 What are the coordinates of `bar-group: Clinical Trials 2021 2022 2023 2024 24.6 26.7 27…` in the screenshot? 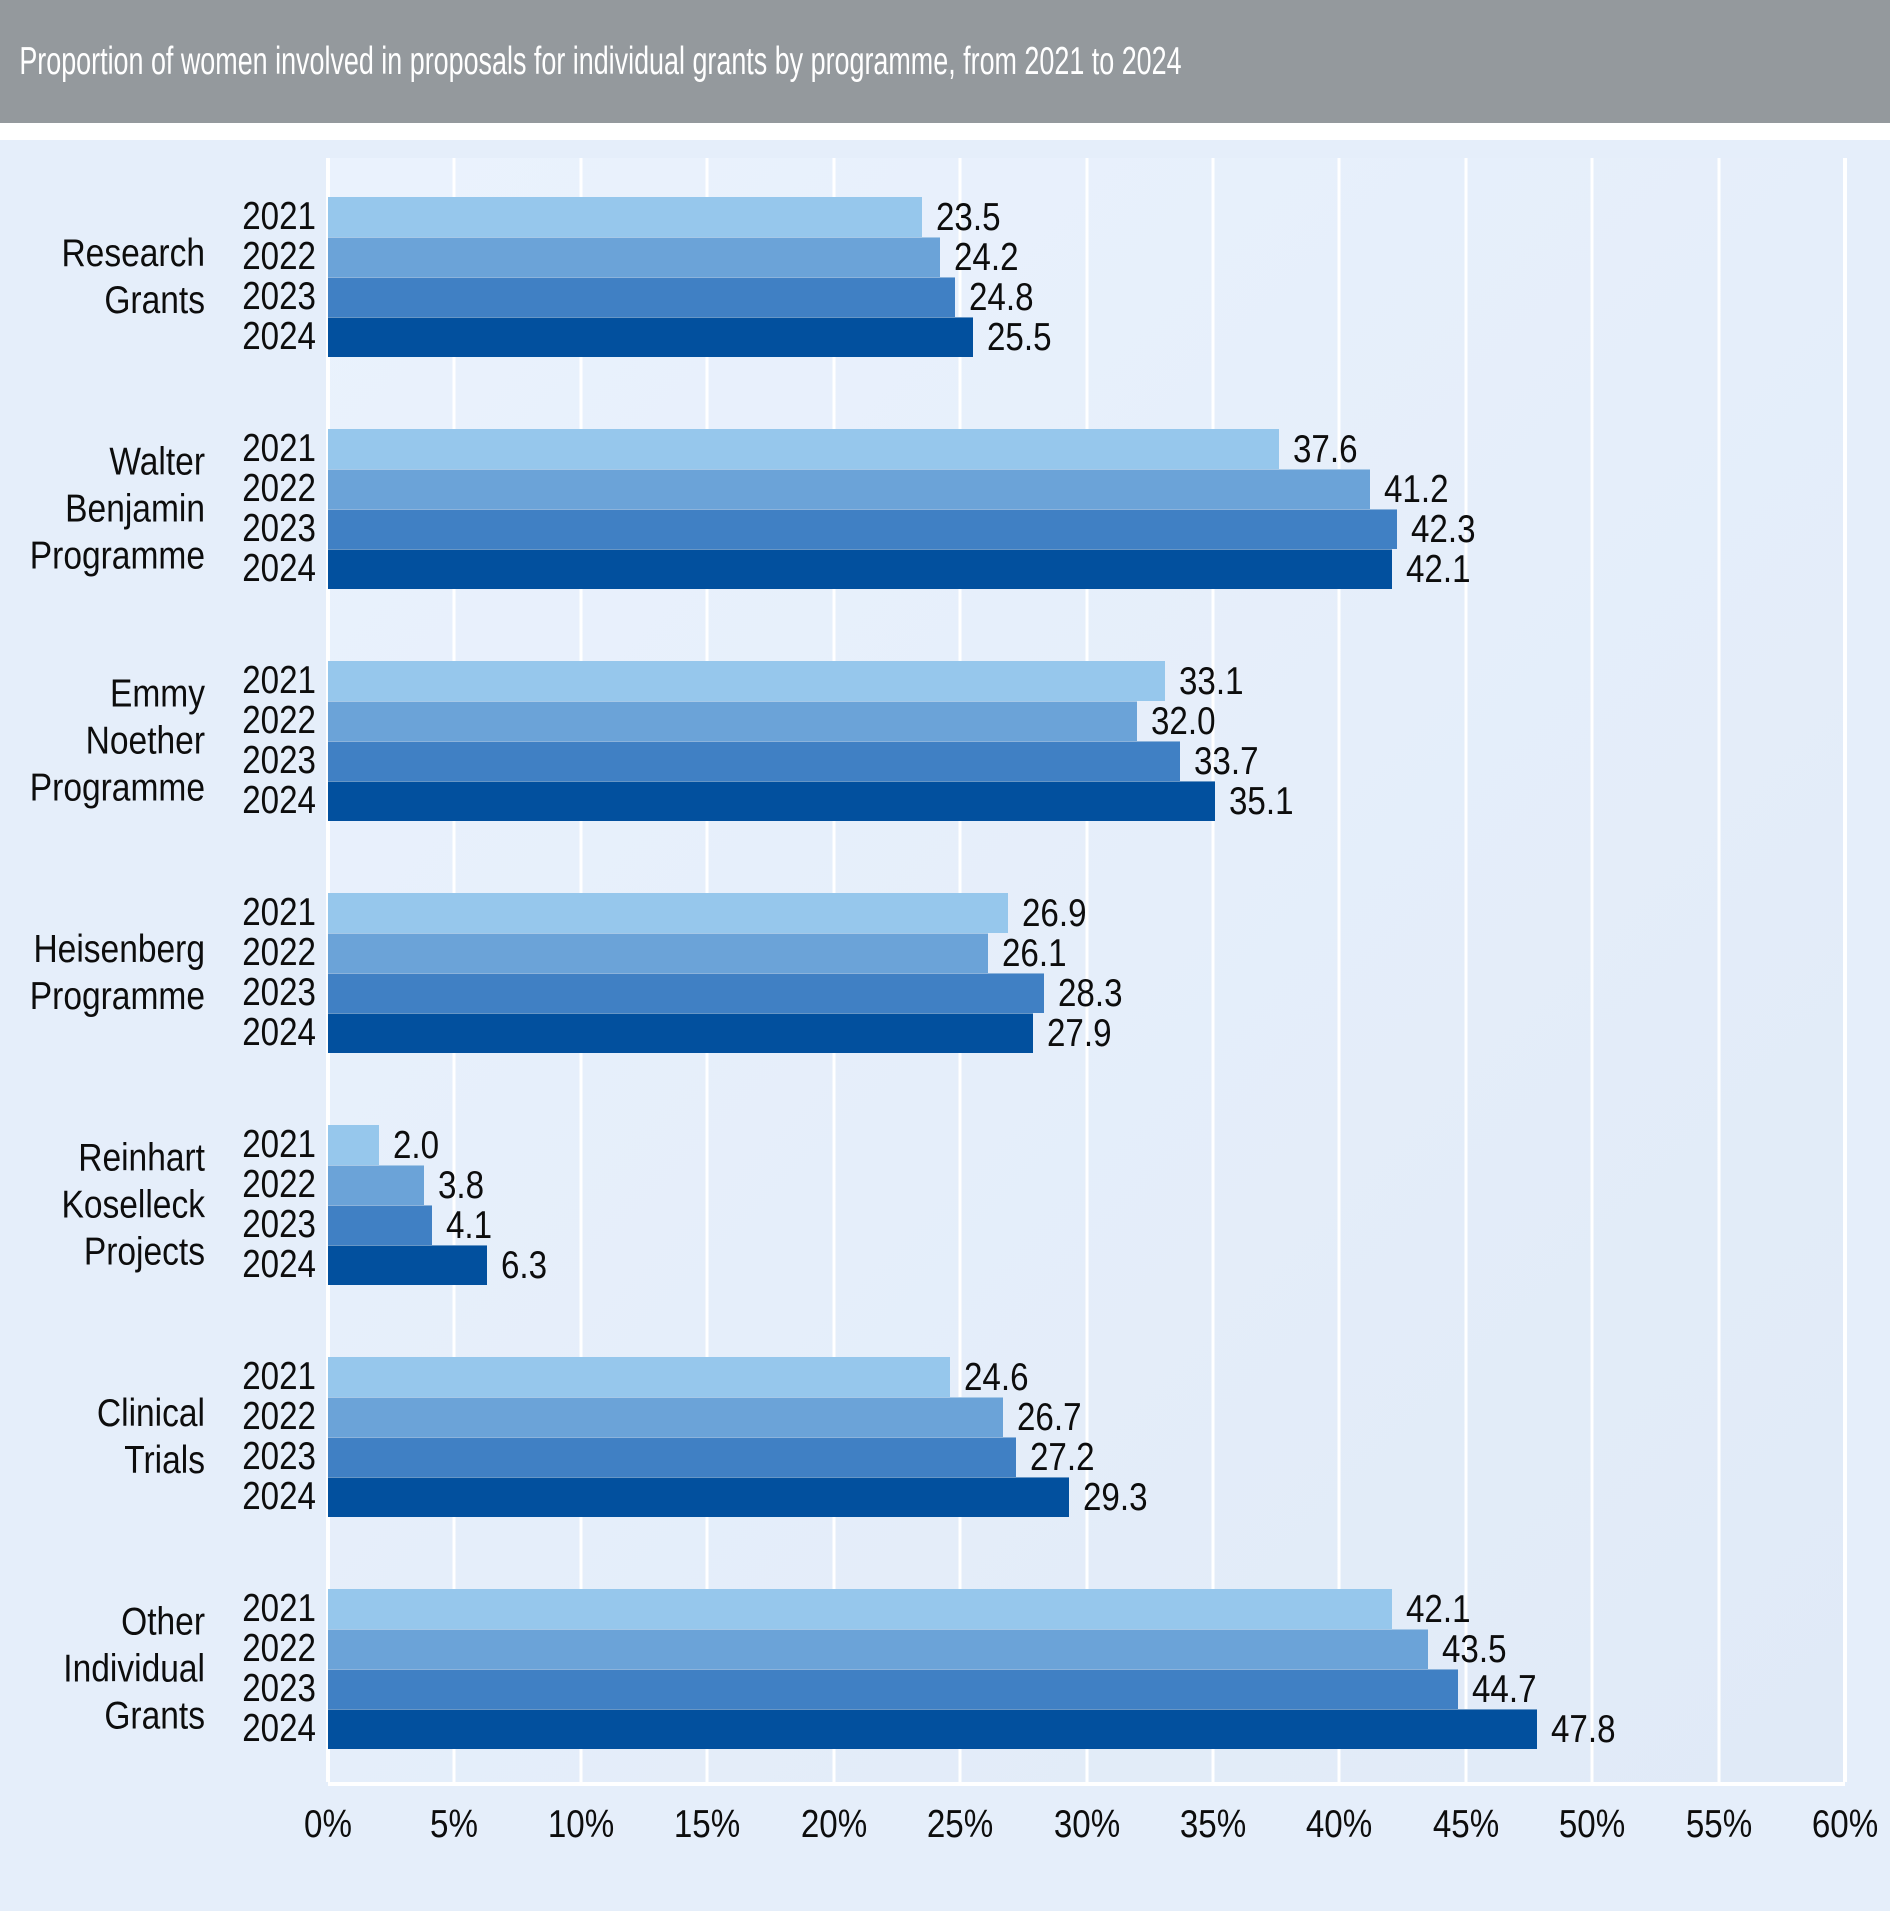 It's located at (945, 1437).